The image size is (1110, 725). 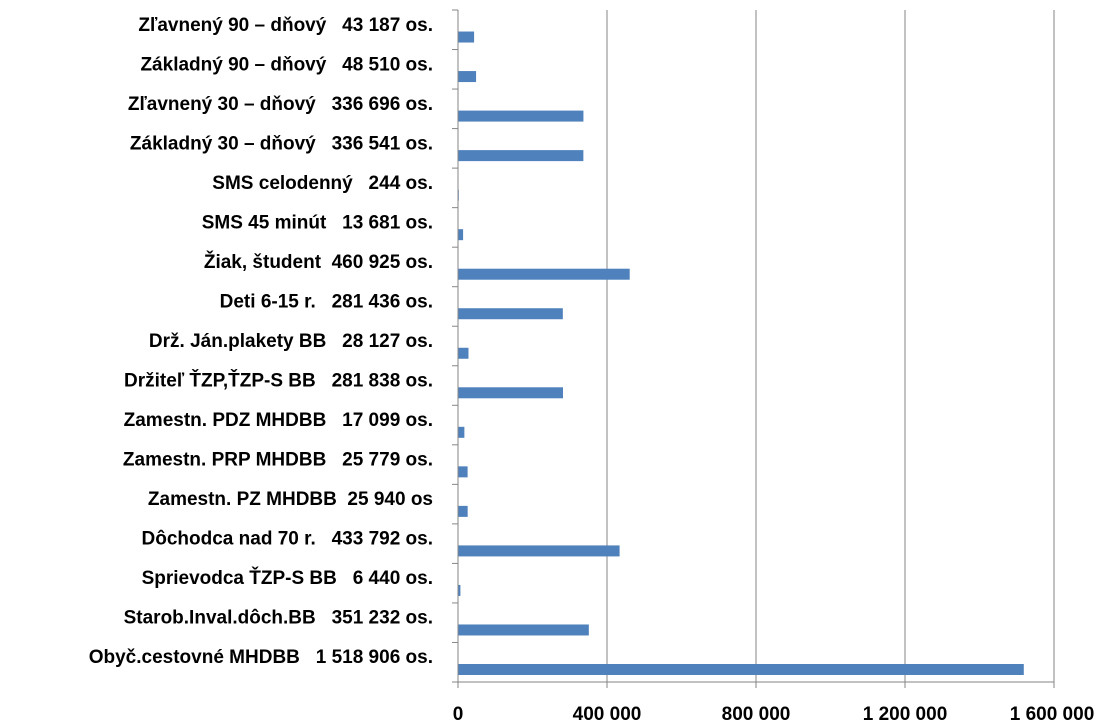 I want to click on category-label: Zamestn. PZ MHDBB 25 940 os, so click(x=290, y=499).